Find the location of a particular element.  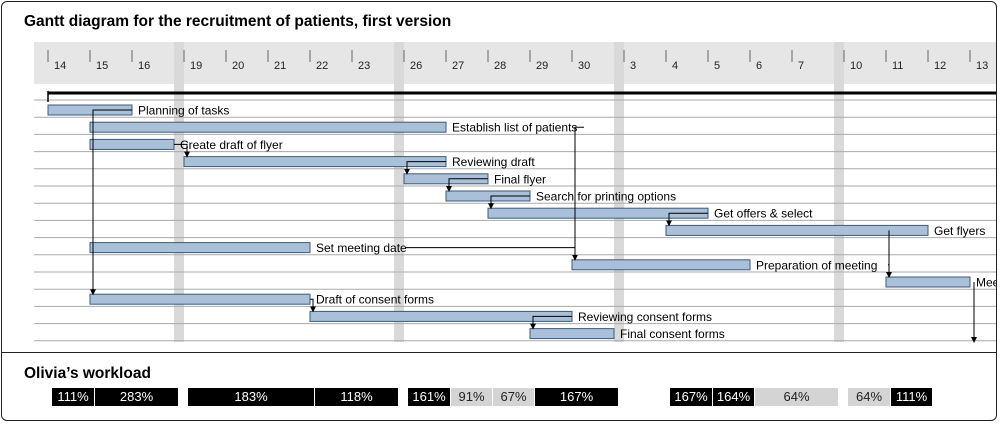

workload-block: 164% is located at coordinates (733, 397).